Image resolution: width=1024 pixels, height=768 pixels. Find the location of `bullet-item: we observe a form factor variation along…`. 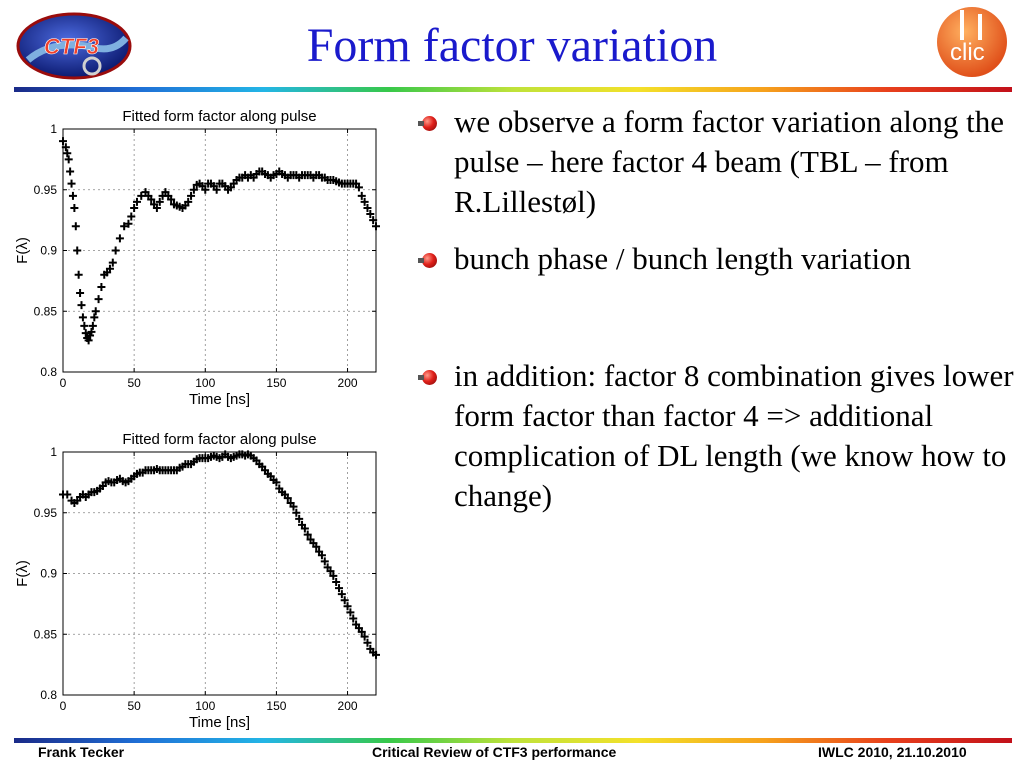

bullet-item: we observe a form factor variation along… is located at coordinates (718, 162).